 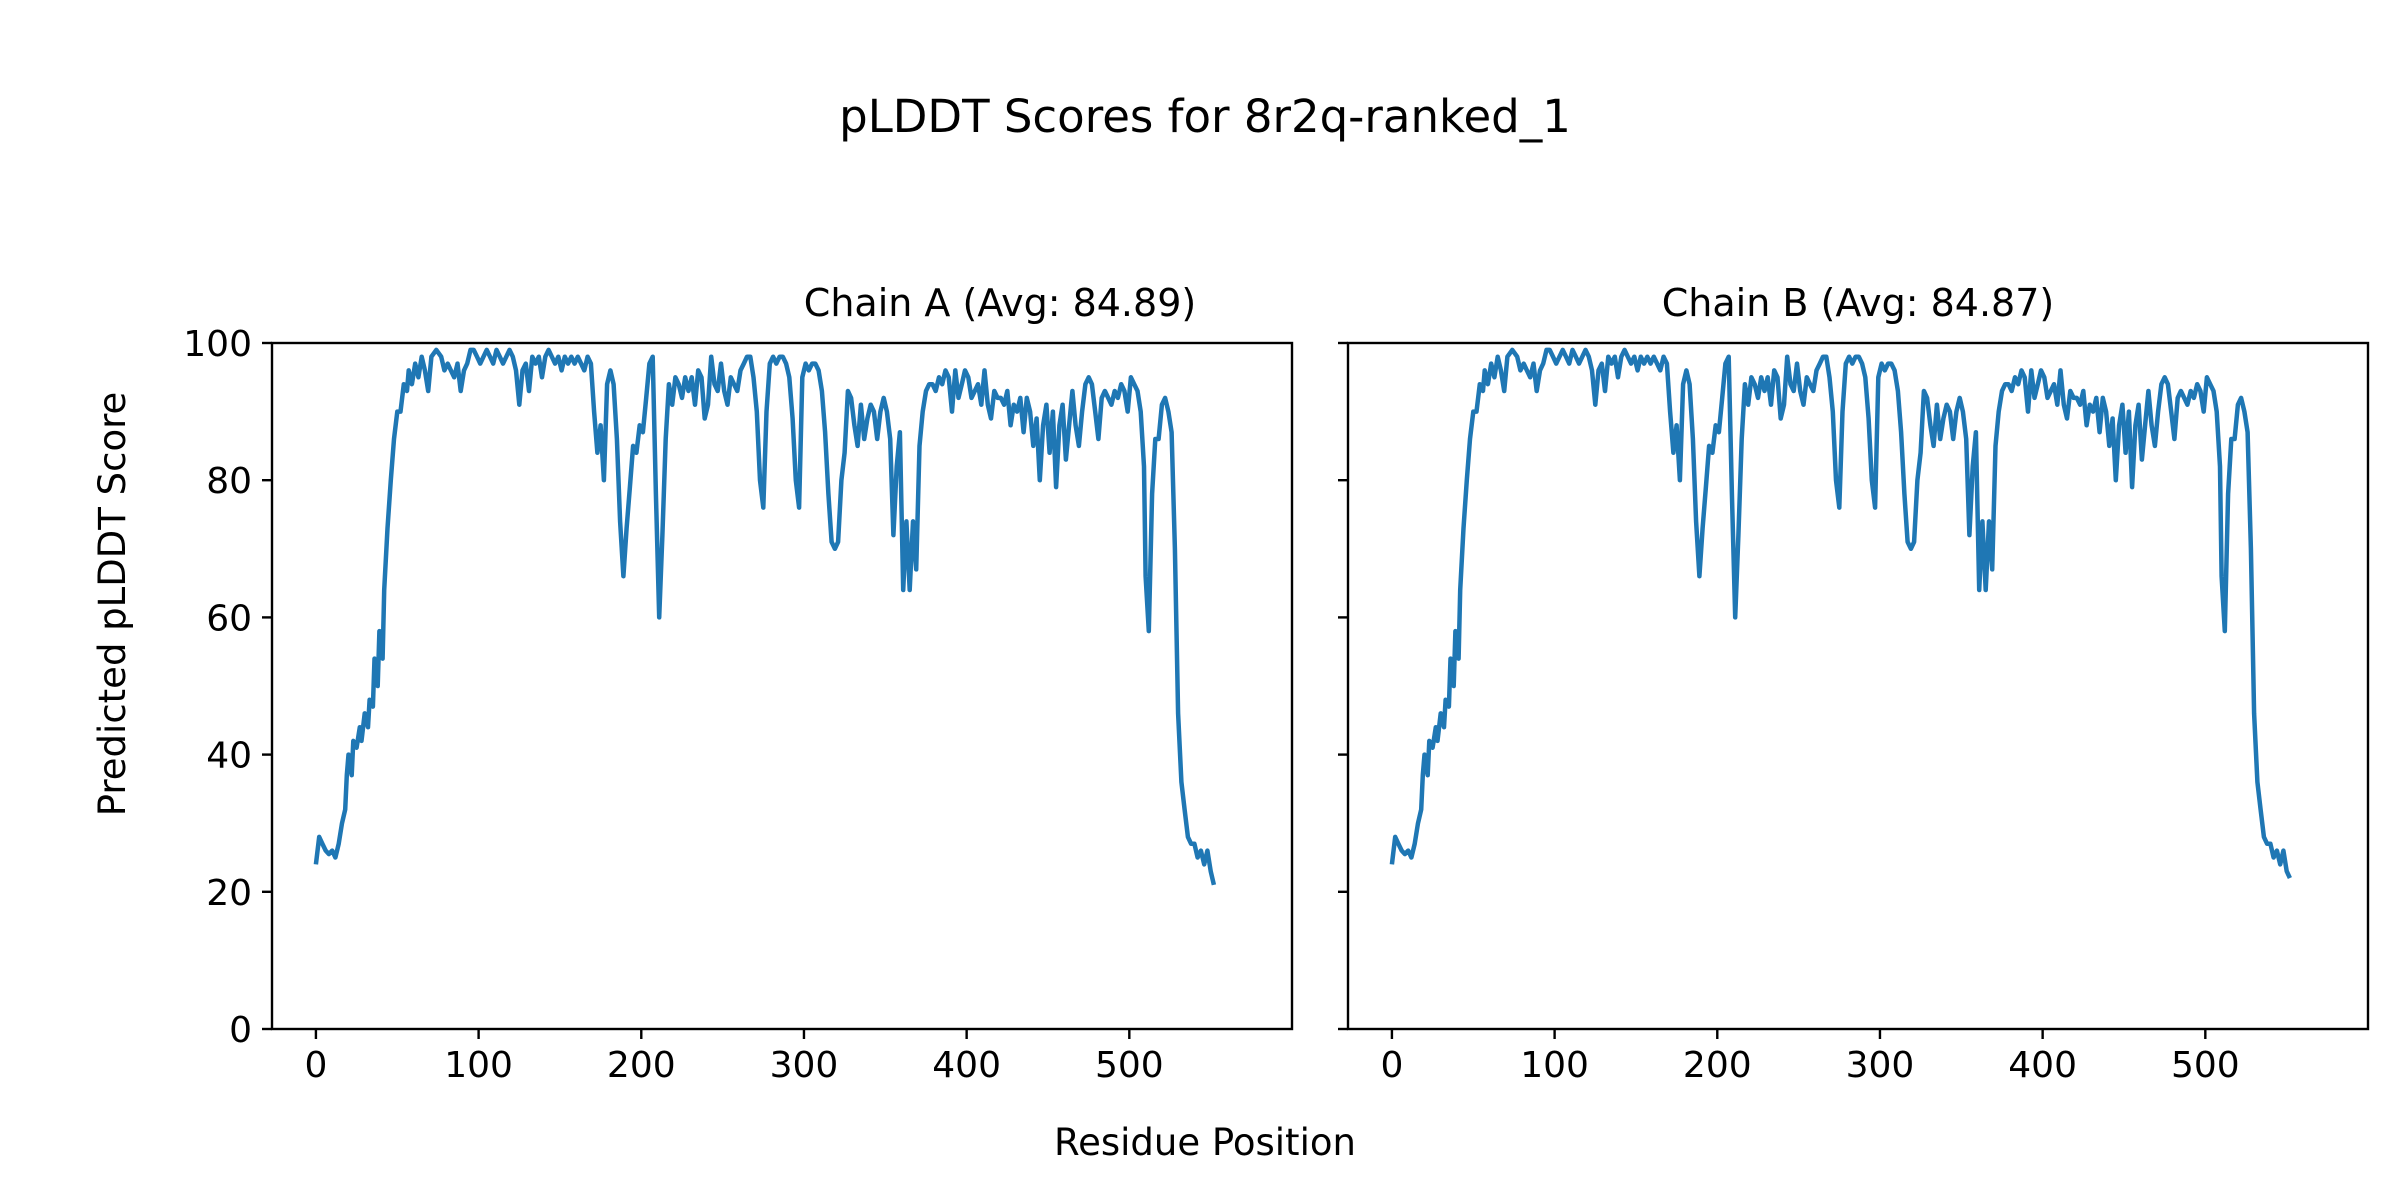 I want to click on y-axis-label: Predicted pLDDT Score, so click(x=112, y=604).